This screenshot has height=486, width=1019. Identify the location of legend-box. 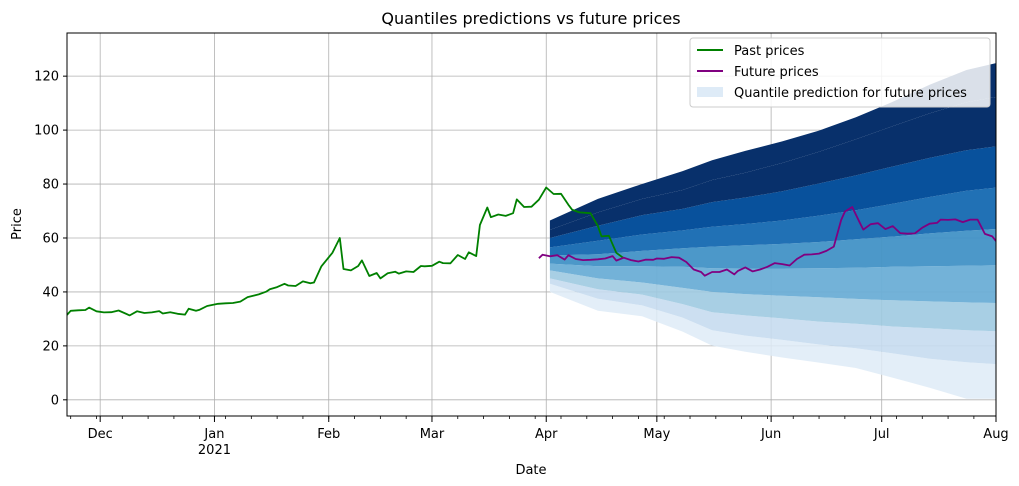
(840, 72).